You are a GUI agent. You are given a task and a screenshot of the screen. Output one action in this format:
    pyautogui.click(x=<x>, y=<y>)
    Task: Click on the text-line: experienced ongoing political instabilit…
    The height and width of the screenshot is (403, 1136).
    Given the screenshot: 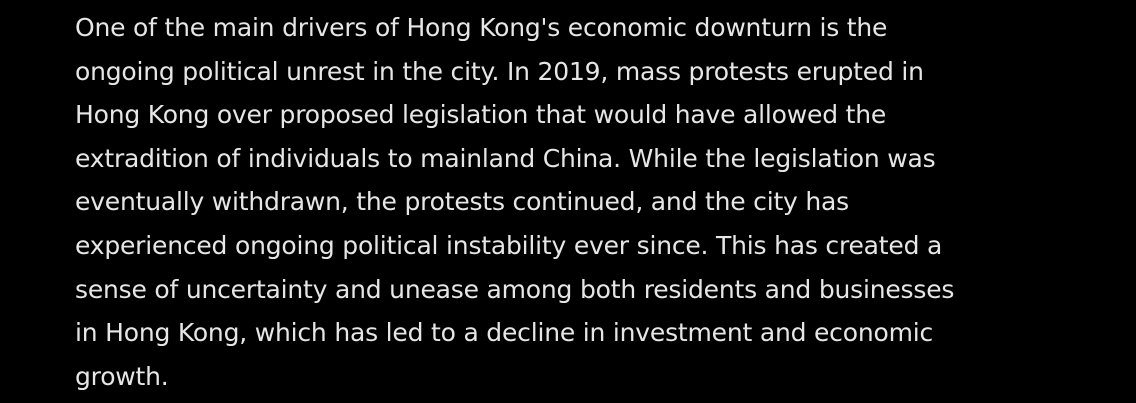 What is the action you would take?
    pyautogui.click(x=509, y=245)
    